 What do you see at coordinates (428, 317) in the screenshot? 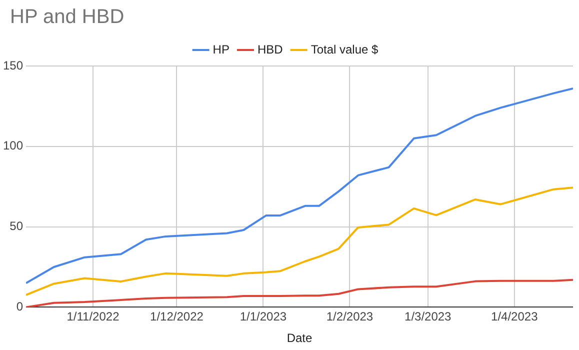
I see `x-tick-label: 1/3/2023` at bounding box center [428, 317].